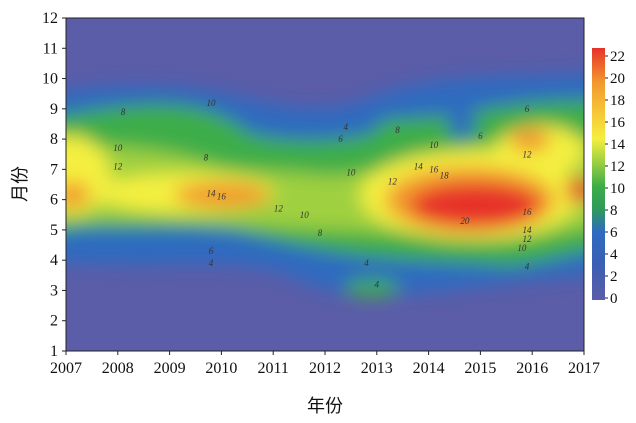 The height and width of the screenshot is (423, 636). What do you see at coordinates (272, 368) in the screenshot?
I see `x-tick-label: 2011` at bounding box center [272, 368].